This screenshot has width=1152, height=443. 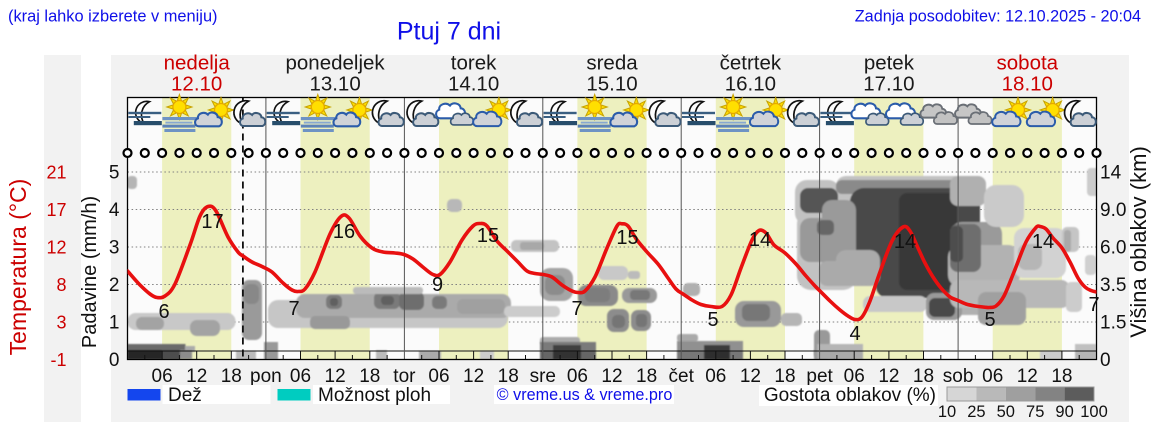 I want to click on svg-text: 9.0, so click(x=1113, y=210).